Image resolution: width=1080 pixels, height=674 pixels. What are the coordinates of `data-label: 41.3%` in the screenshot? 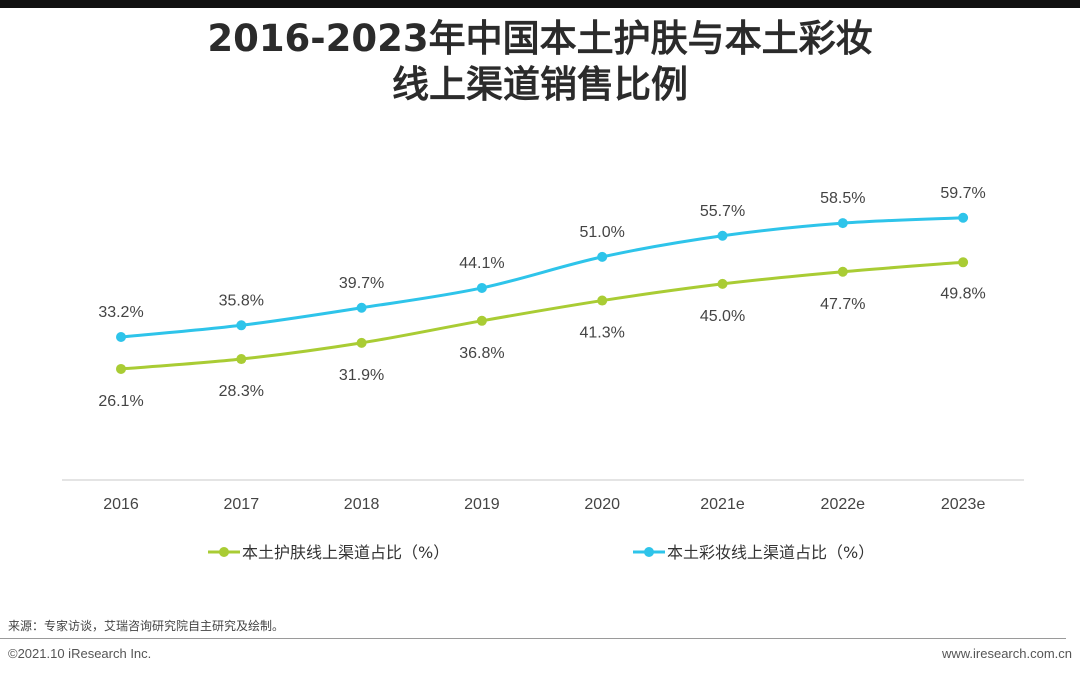 It's located at (602, 333).